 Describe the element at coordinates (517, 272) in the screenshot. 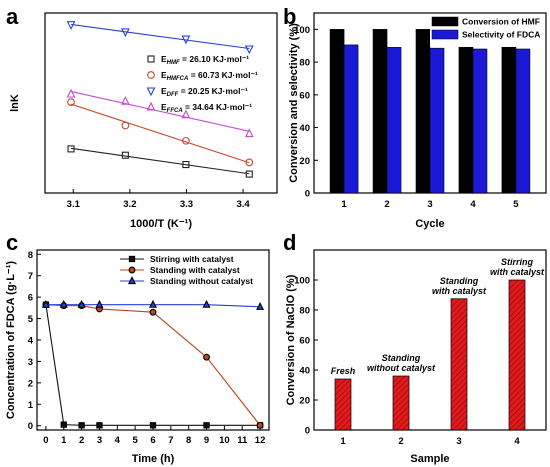

I see `bar-annotation: with catalyst` at that location.